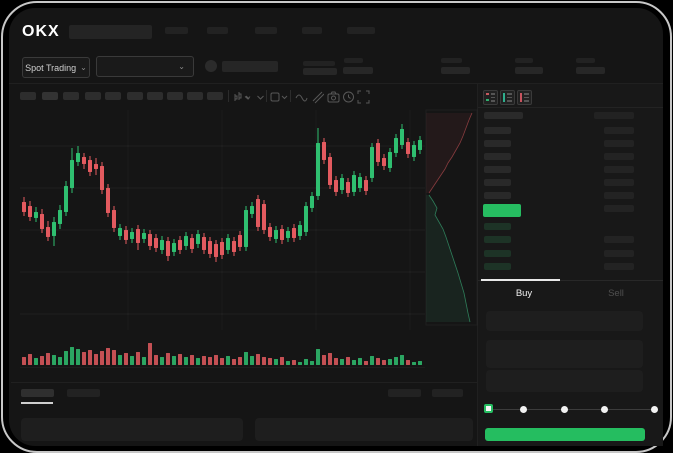 This screenshot has height=453, width=673. What do you see at coordinates (565, 434) in the screenshot?
I see `buy-submit-button` at bounding box center [565, 434].